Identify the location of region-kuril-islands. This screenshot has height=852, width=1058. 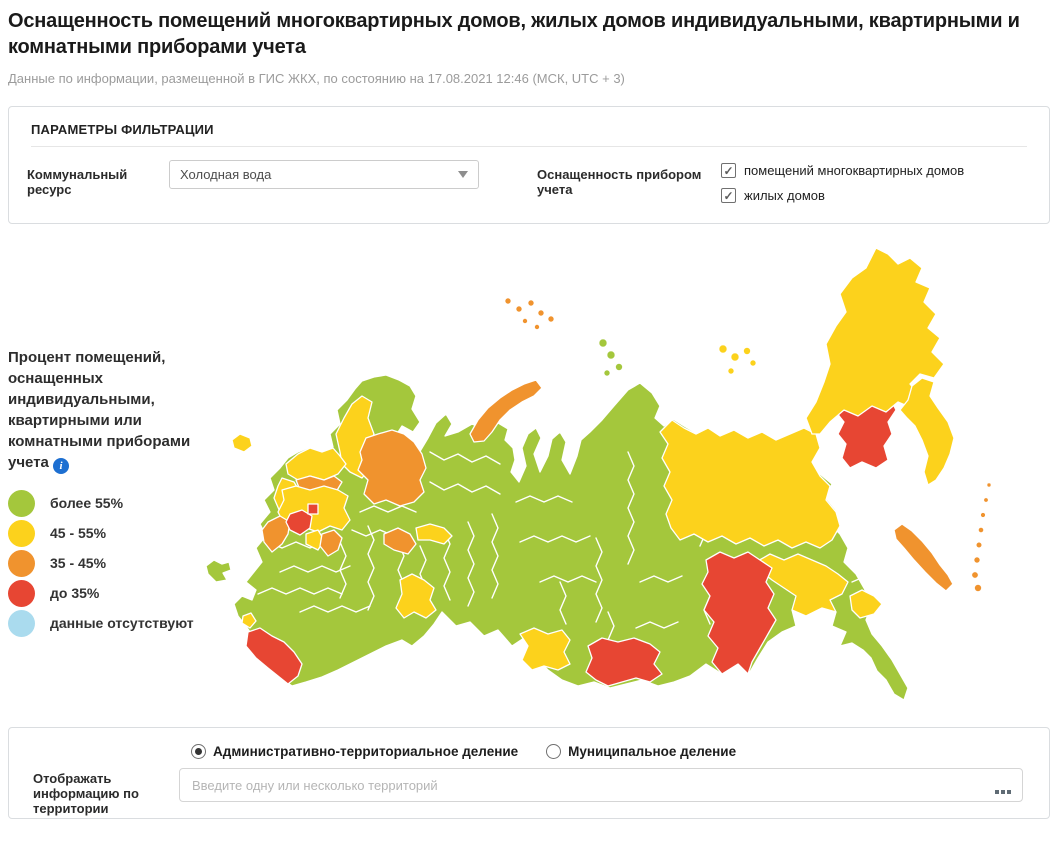
(981, 537).